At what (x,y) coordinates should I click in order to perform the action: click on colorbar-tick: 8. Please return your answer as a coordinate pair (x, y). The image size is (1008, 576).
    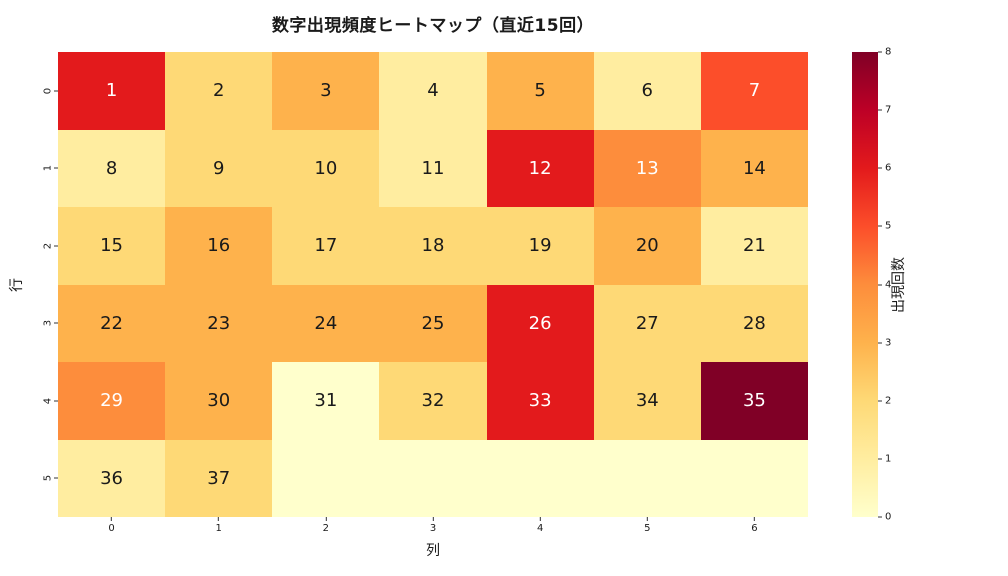
    Looking at the image, I should click on (884, 52).